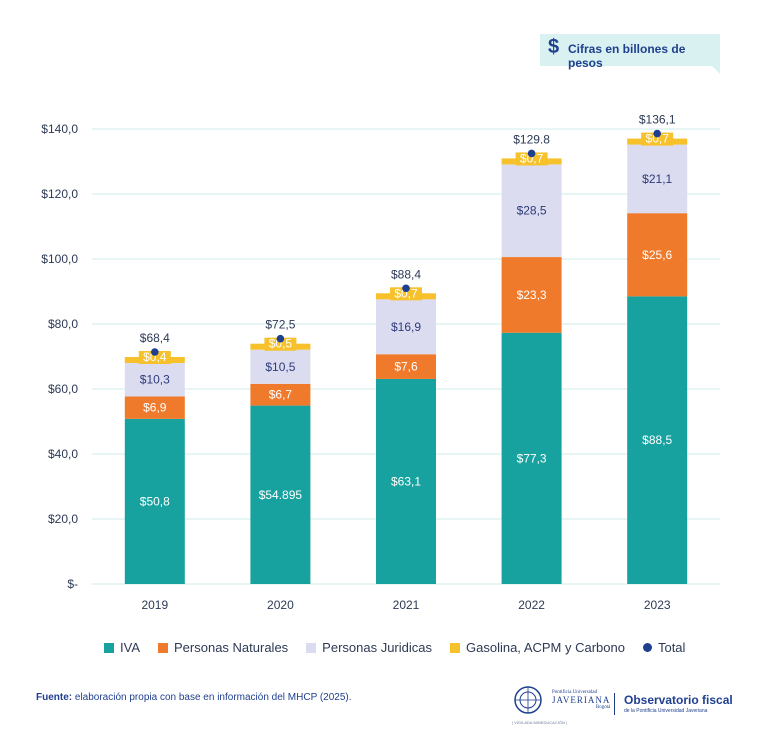 This screenshot has height=746, width=769. Describe the element at coordinates (545, 647) in the screenshot. I see `legend-label-gasolina: Gasolina, ACPM y Carbono` at that location.